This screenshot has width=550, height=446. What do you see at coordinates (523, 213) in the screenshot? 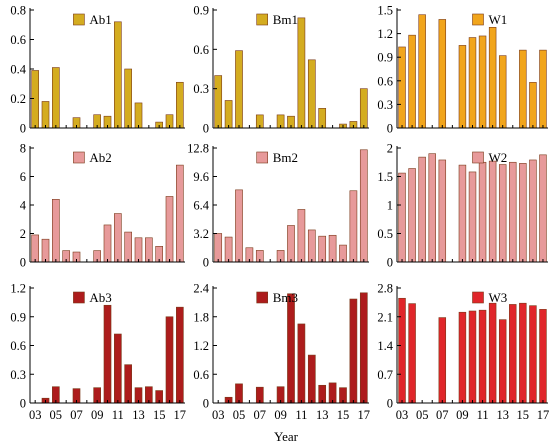
I see `bar-w2-2015` at bounding box center [523, 213].